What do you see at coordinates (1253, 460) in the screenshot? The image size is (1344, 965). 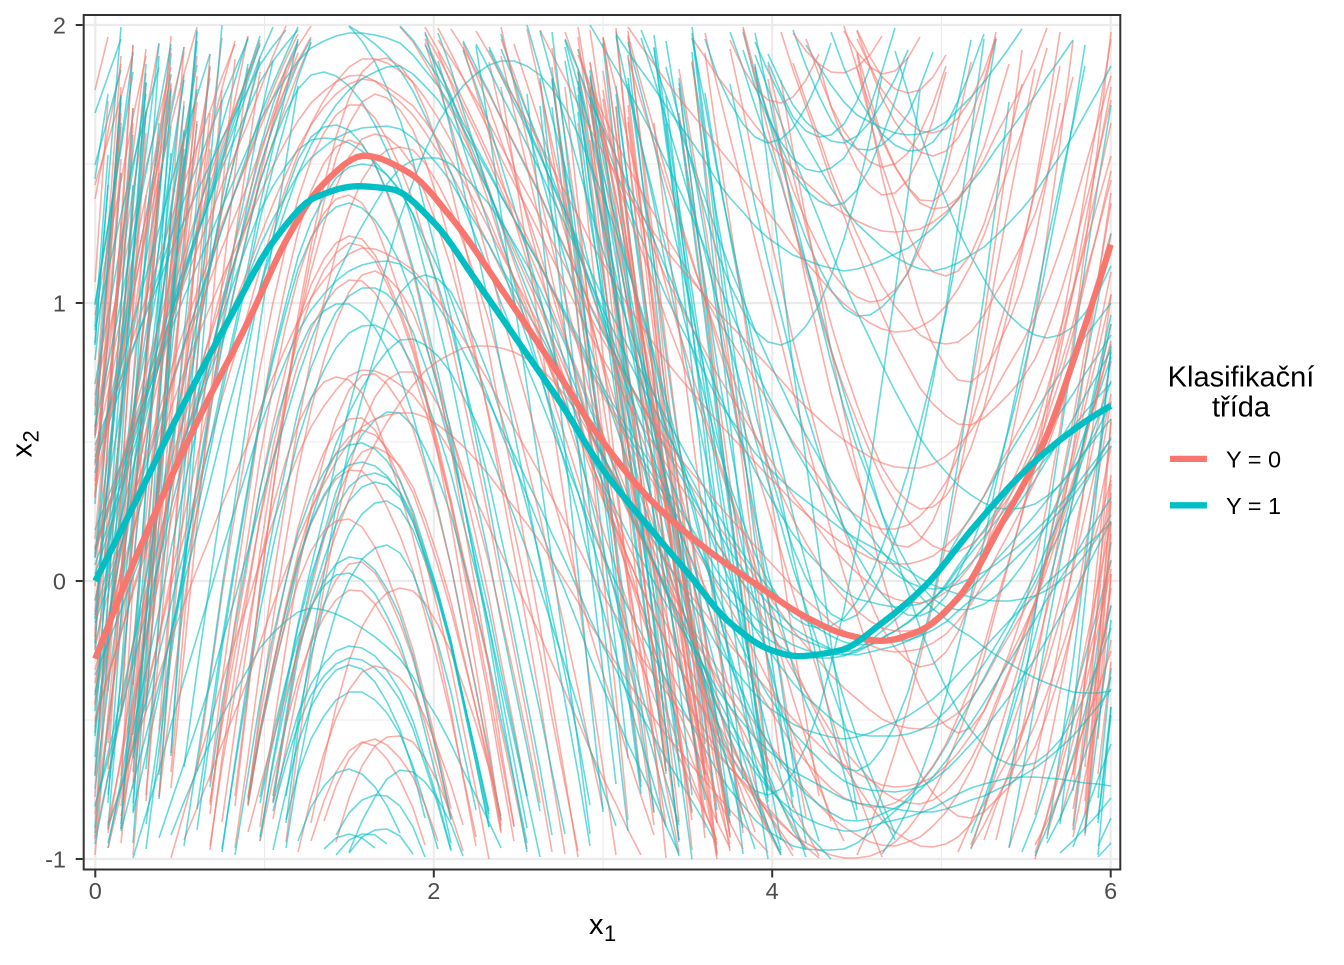 I see `svg-text: Y = 0` at bounding box center [1253, 460].